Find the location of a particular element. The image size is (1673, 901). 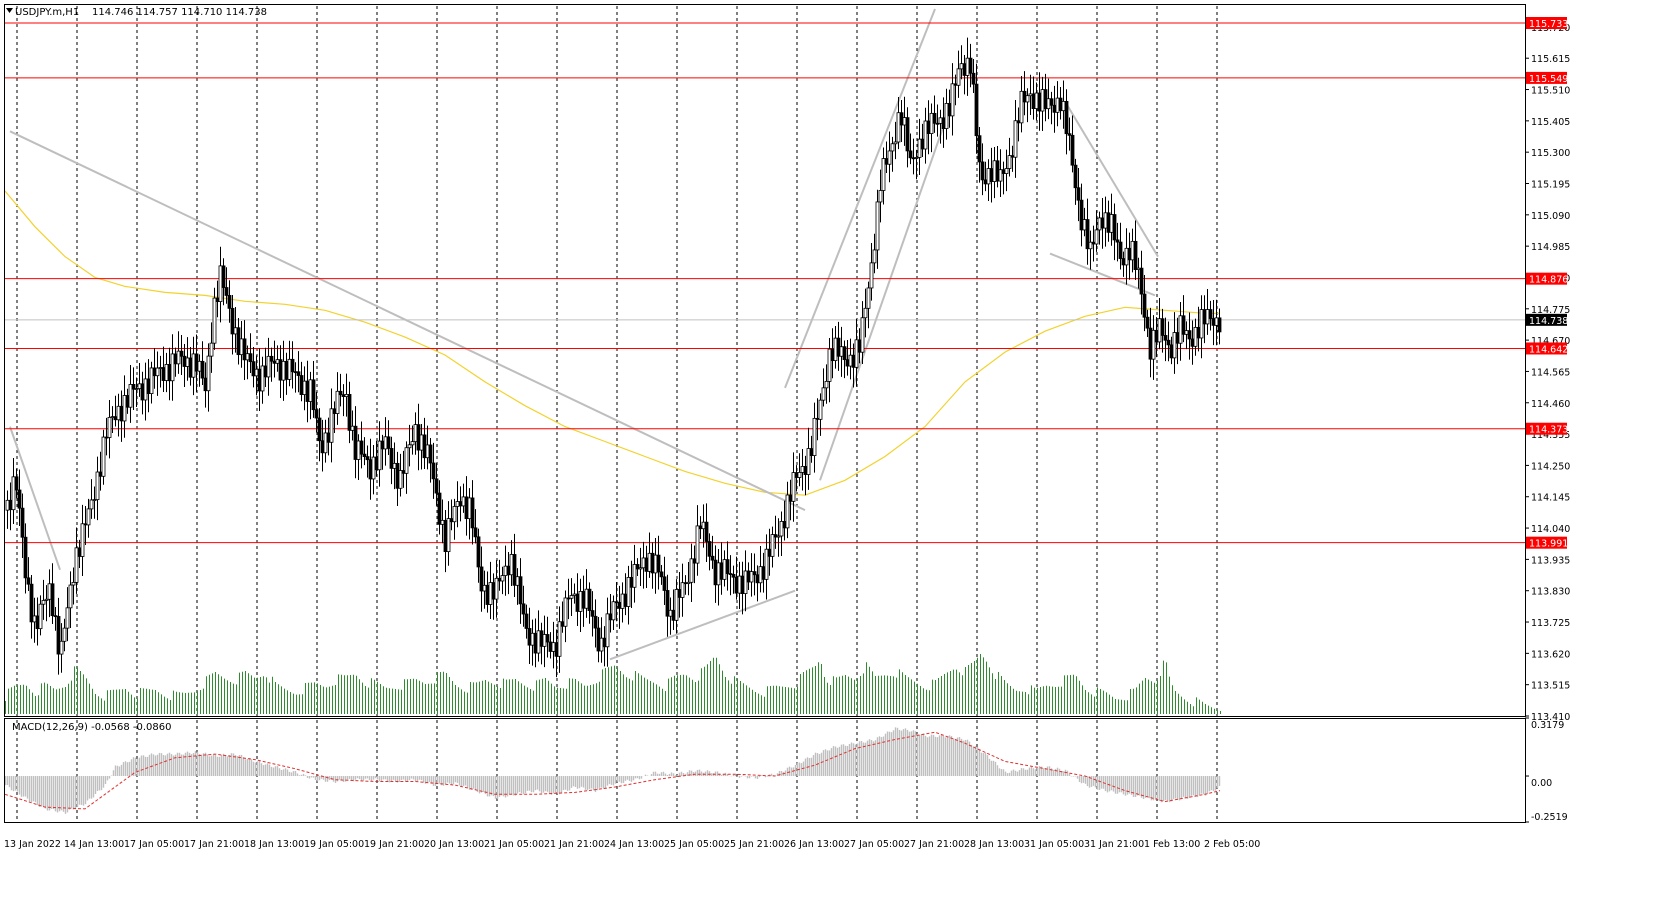

x-tick-label: 25 Jan 21:00 is located at coordinates (754, 844).